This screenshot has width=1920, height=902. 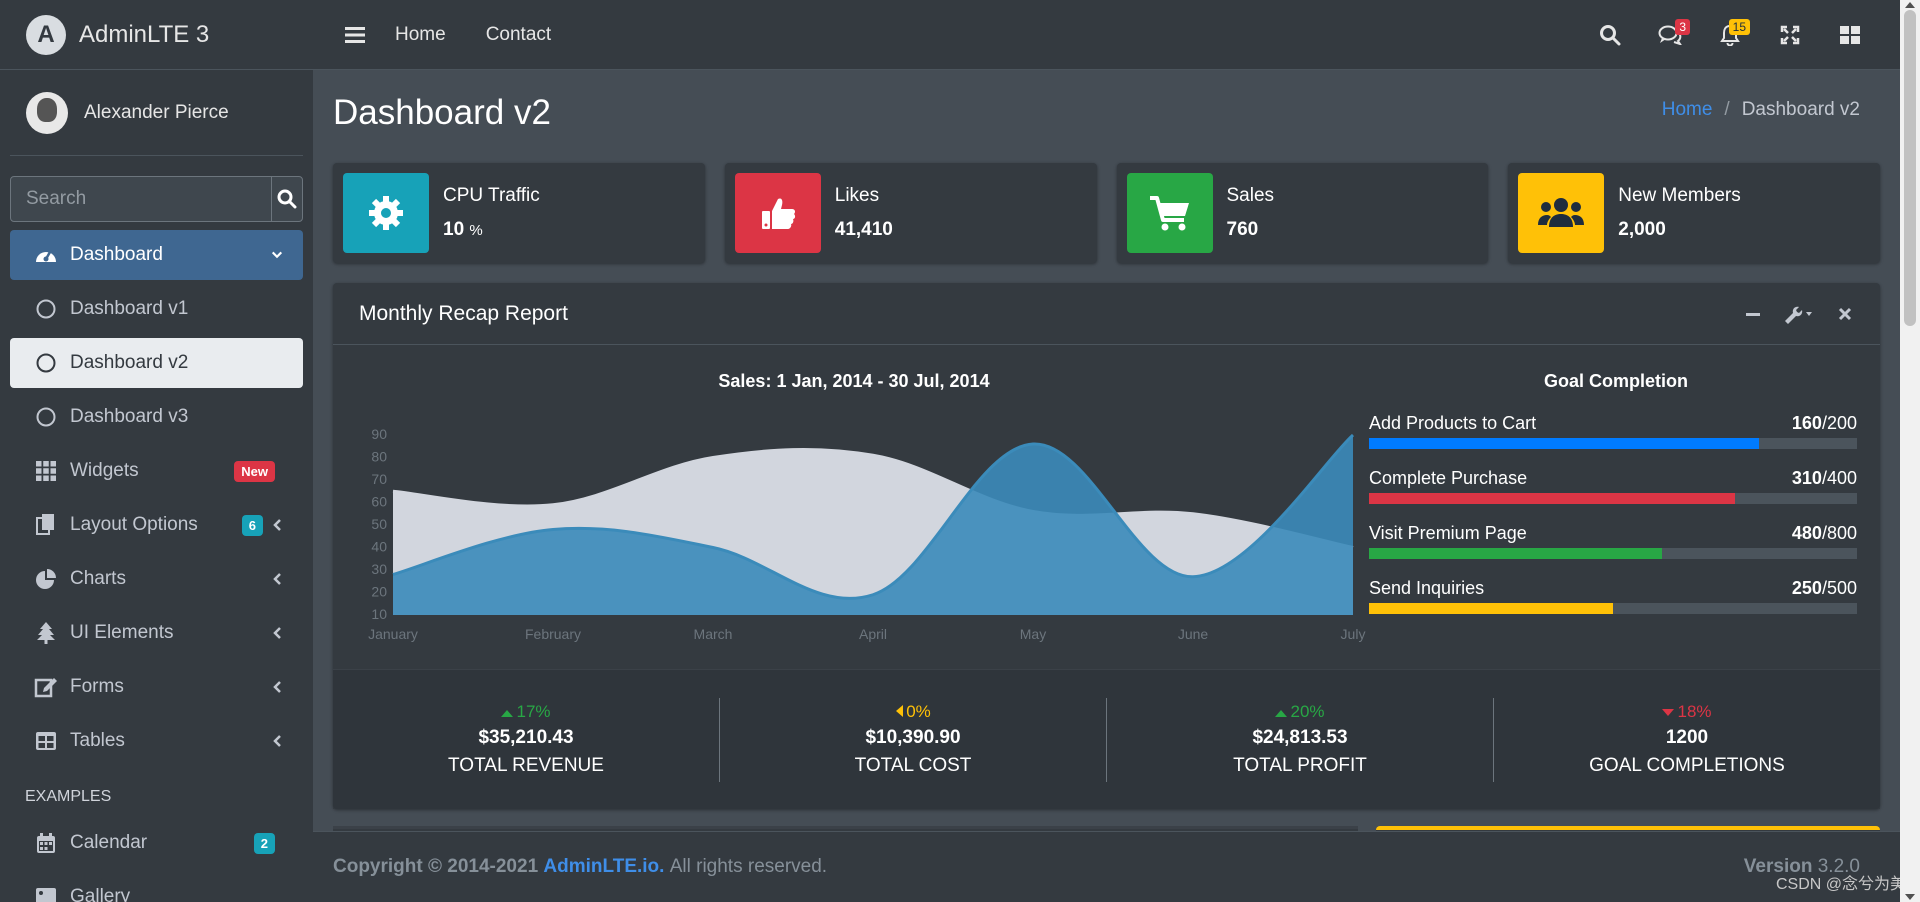 What do you see at coordinates (156, 887) in the screenshot?
I see `sidebar-item-gallery: Gallery` at bounding box center [156, 887].